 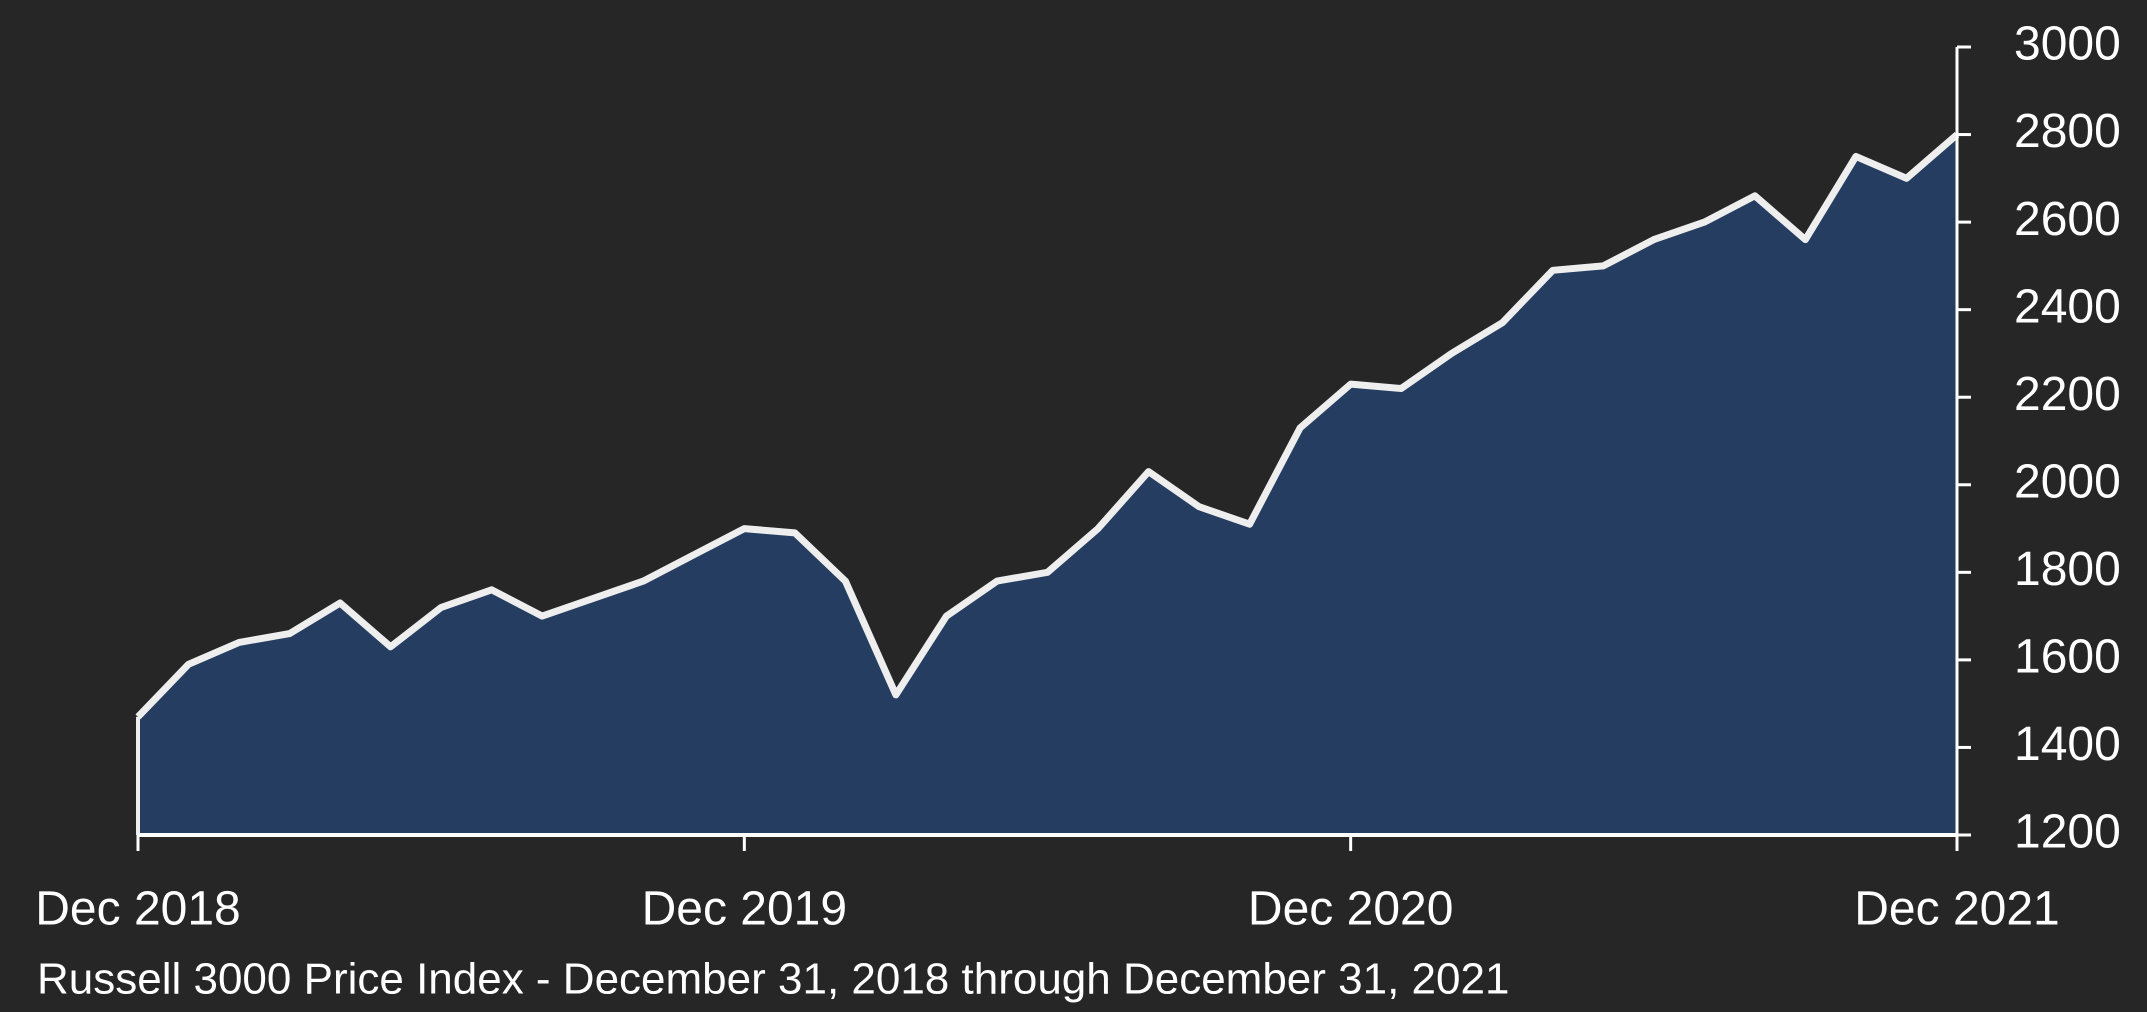 I want to click on y-tick-label: 2800, so click(x=2067, y=131).